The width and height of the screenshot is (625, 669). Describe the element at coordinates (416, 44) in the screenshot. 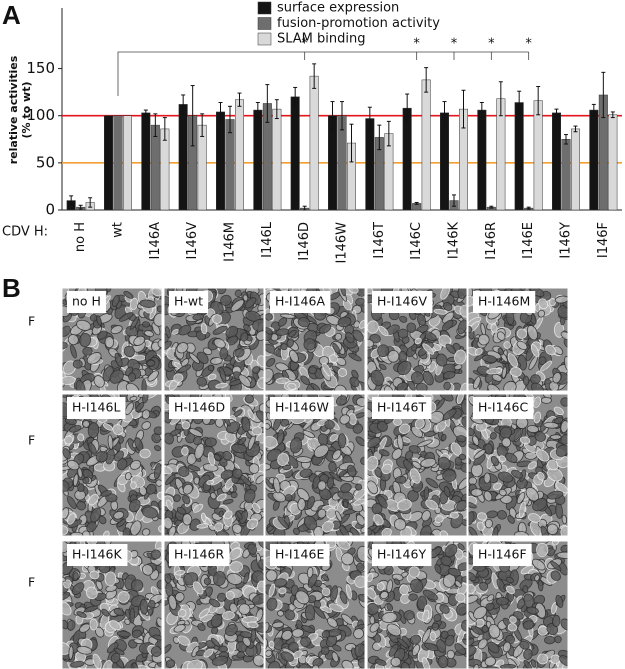

I see `significance-label: *` at that location.